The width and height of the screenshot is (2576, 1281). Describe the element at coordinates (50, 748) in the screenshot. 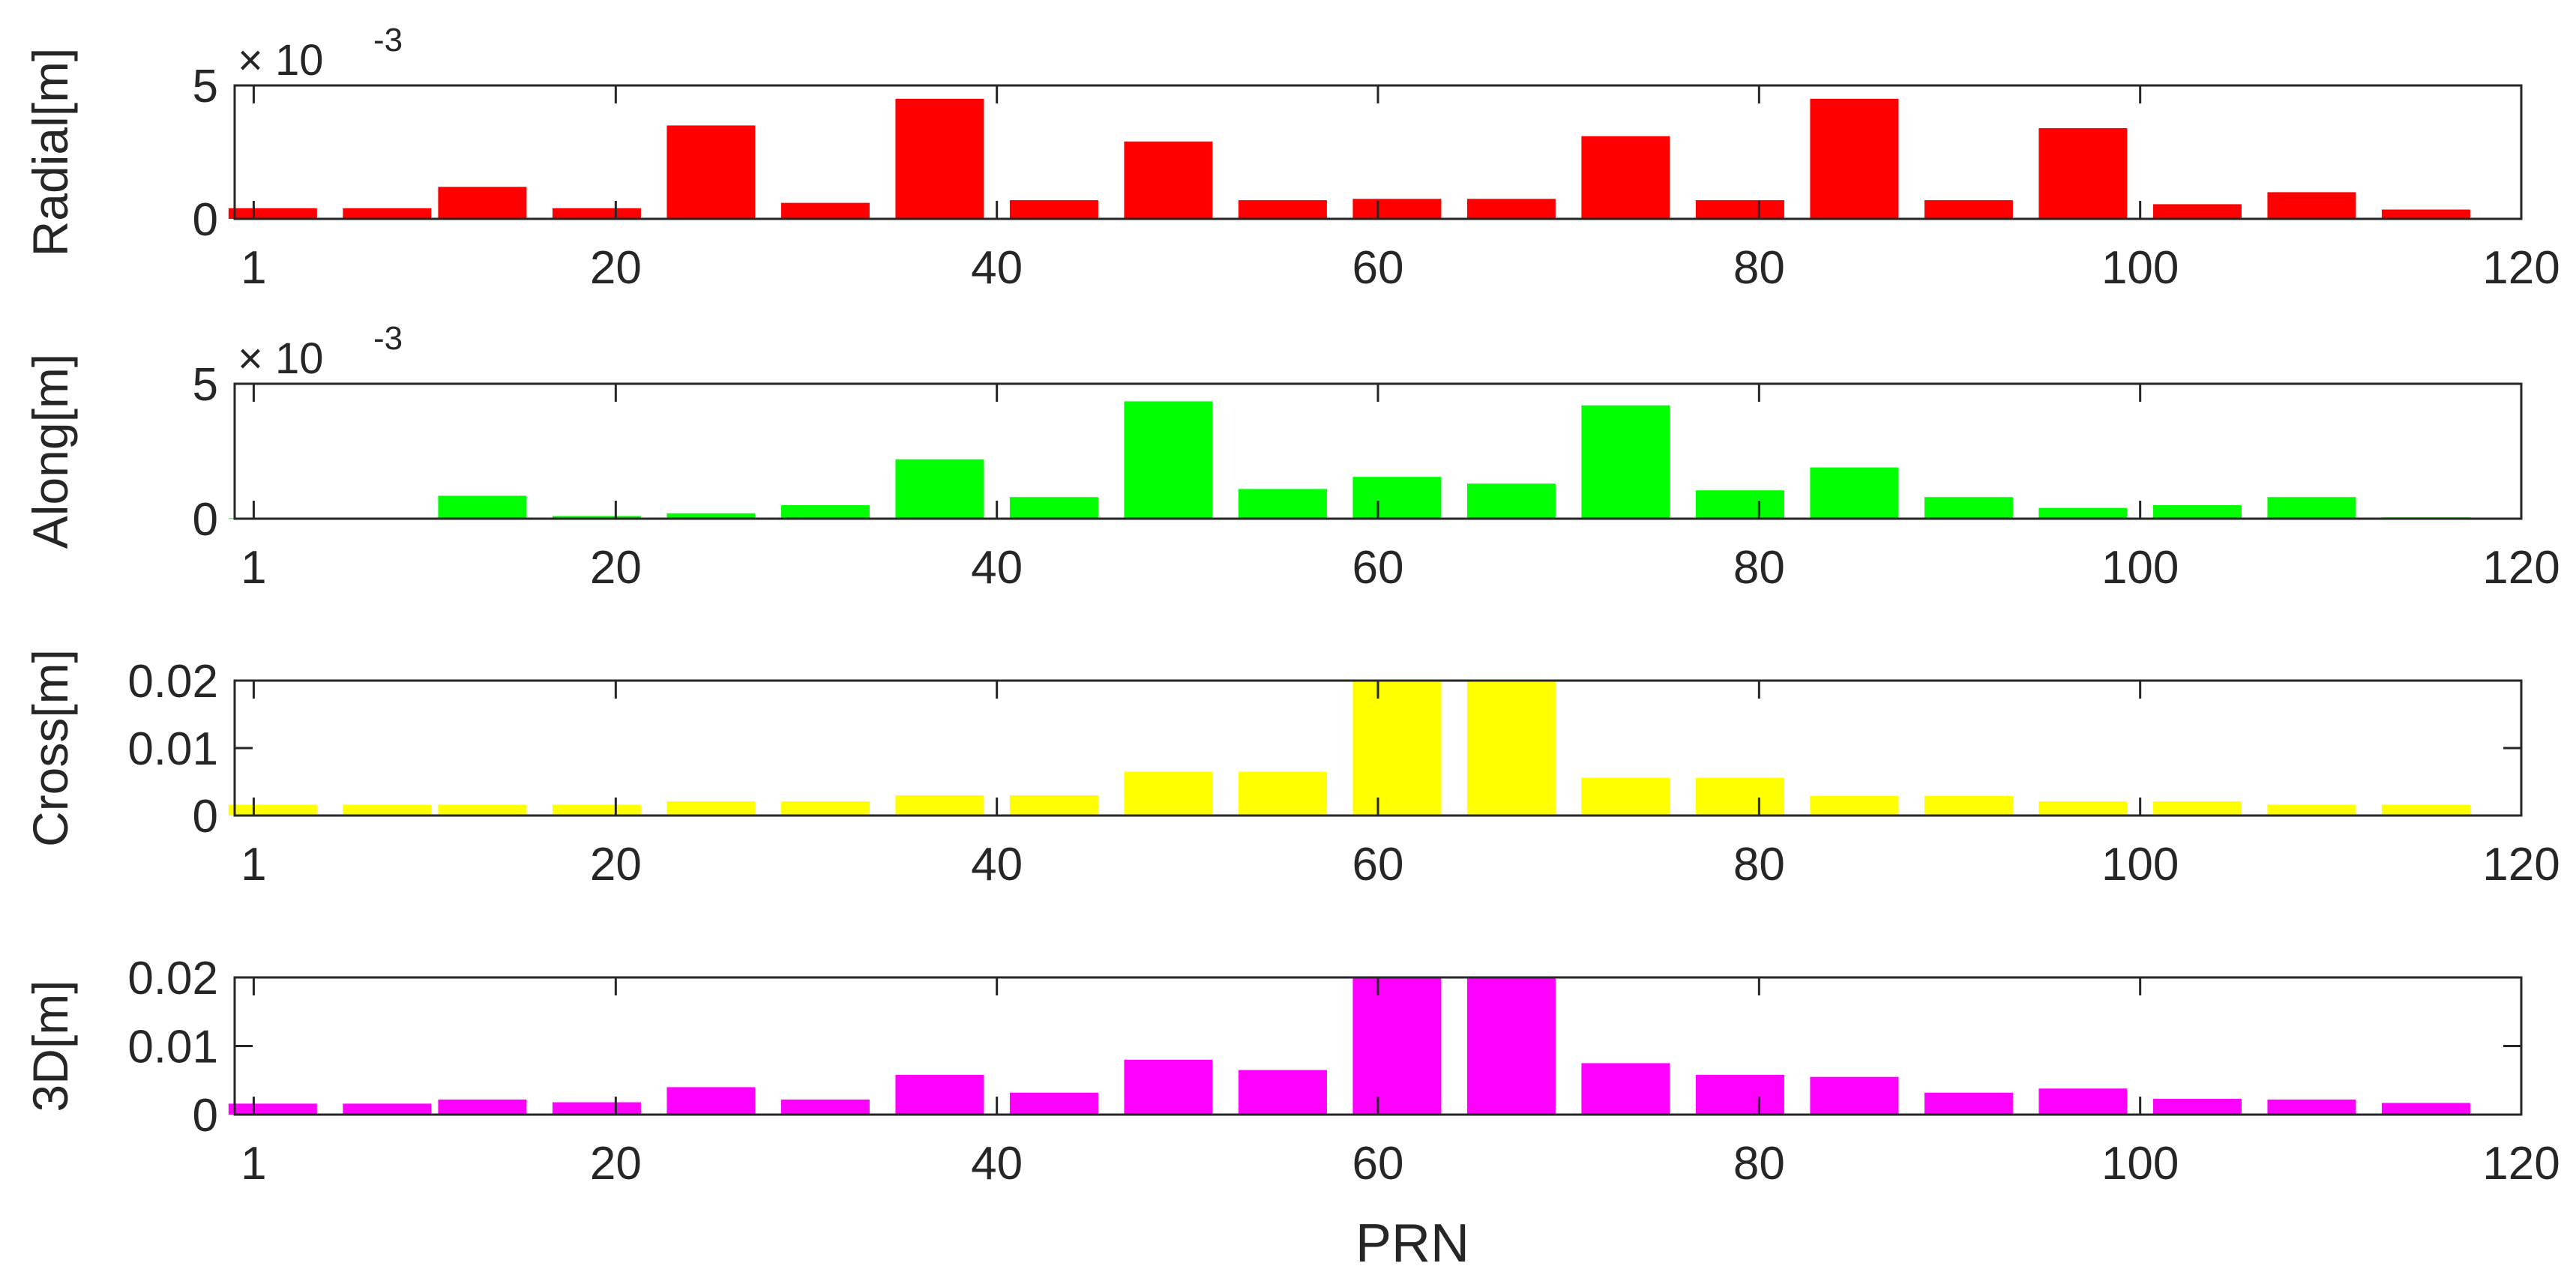

I see `y-axis-label: Cross[m]` at that location.